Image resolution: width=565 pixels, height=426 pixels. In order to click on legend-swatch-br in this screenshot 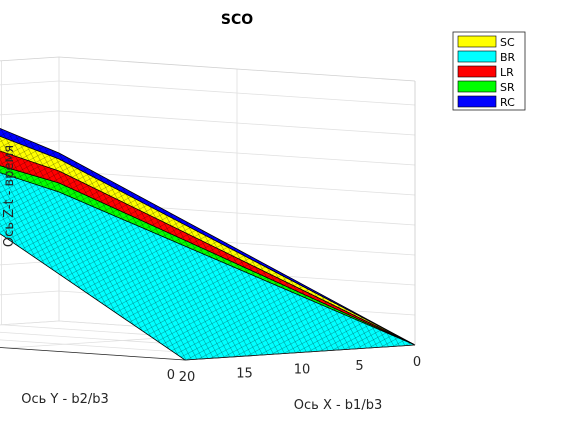, I will do `click(477, 56)`.